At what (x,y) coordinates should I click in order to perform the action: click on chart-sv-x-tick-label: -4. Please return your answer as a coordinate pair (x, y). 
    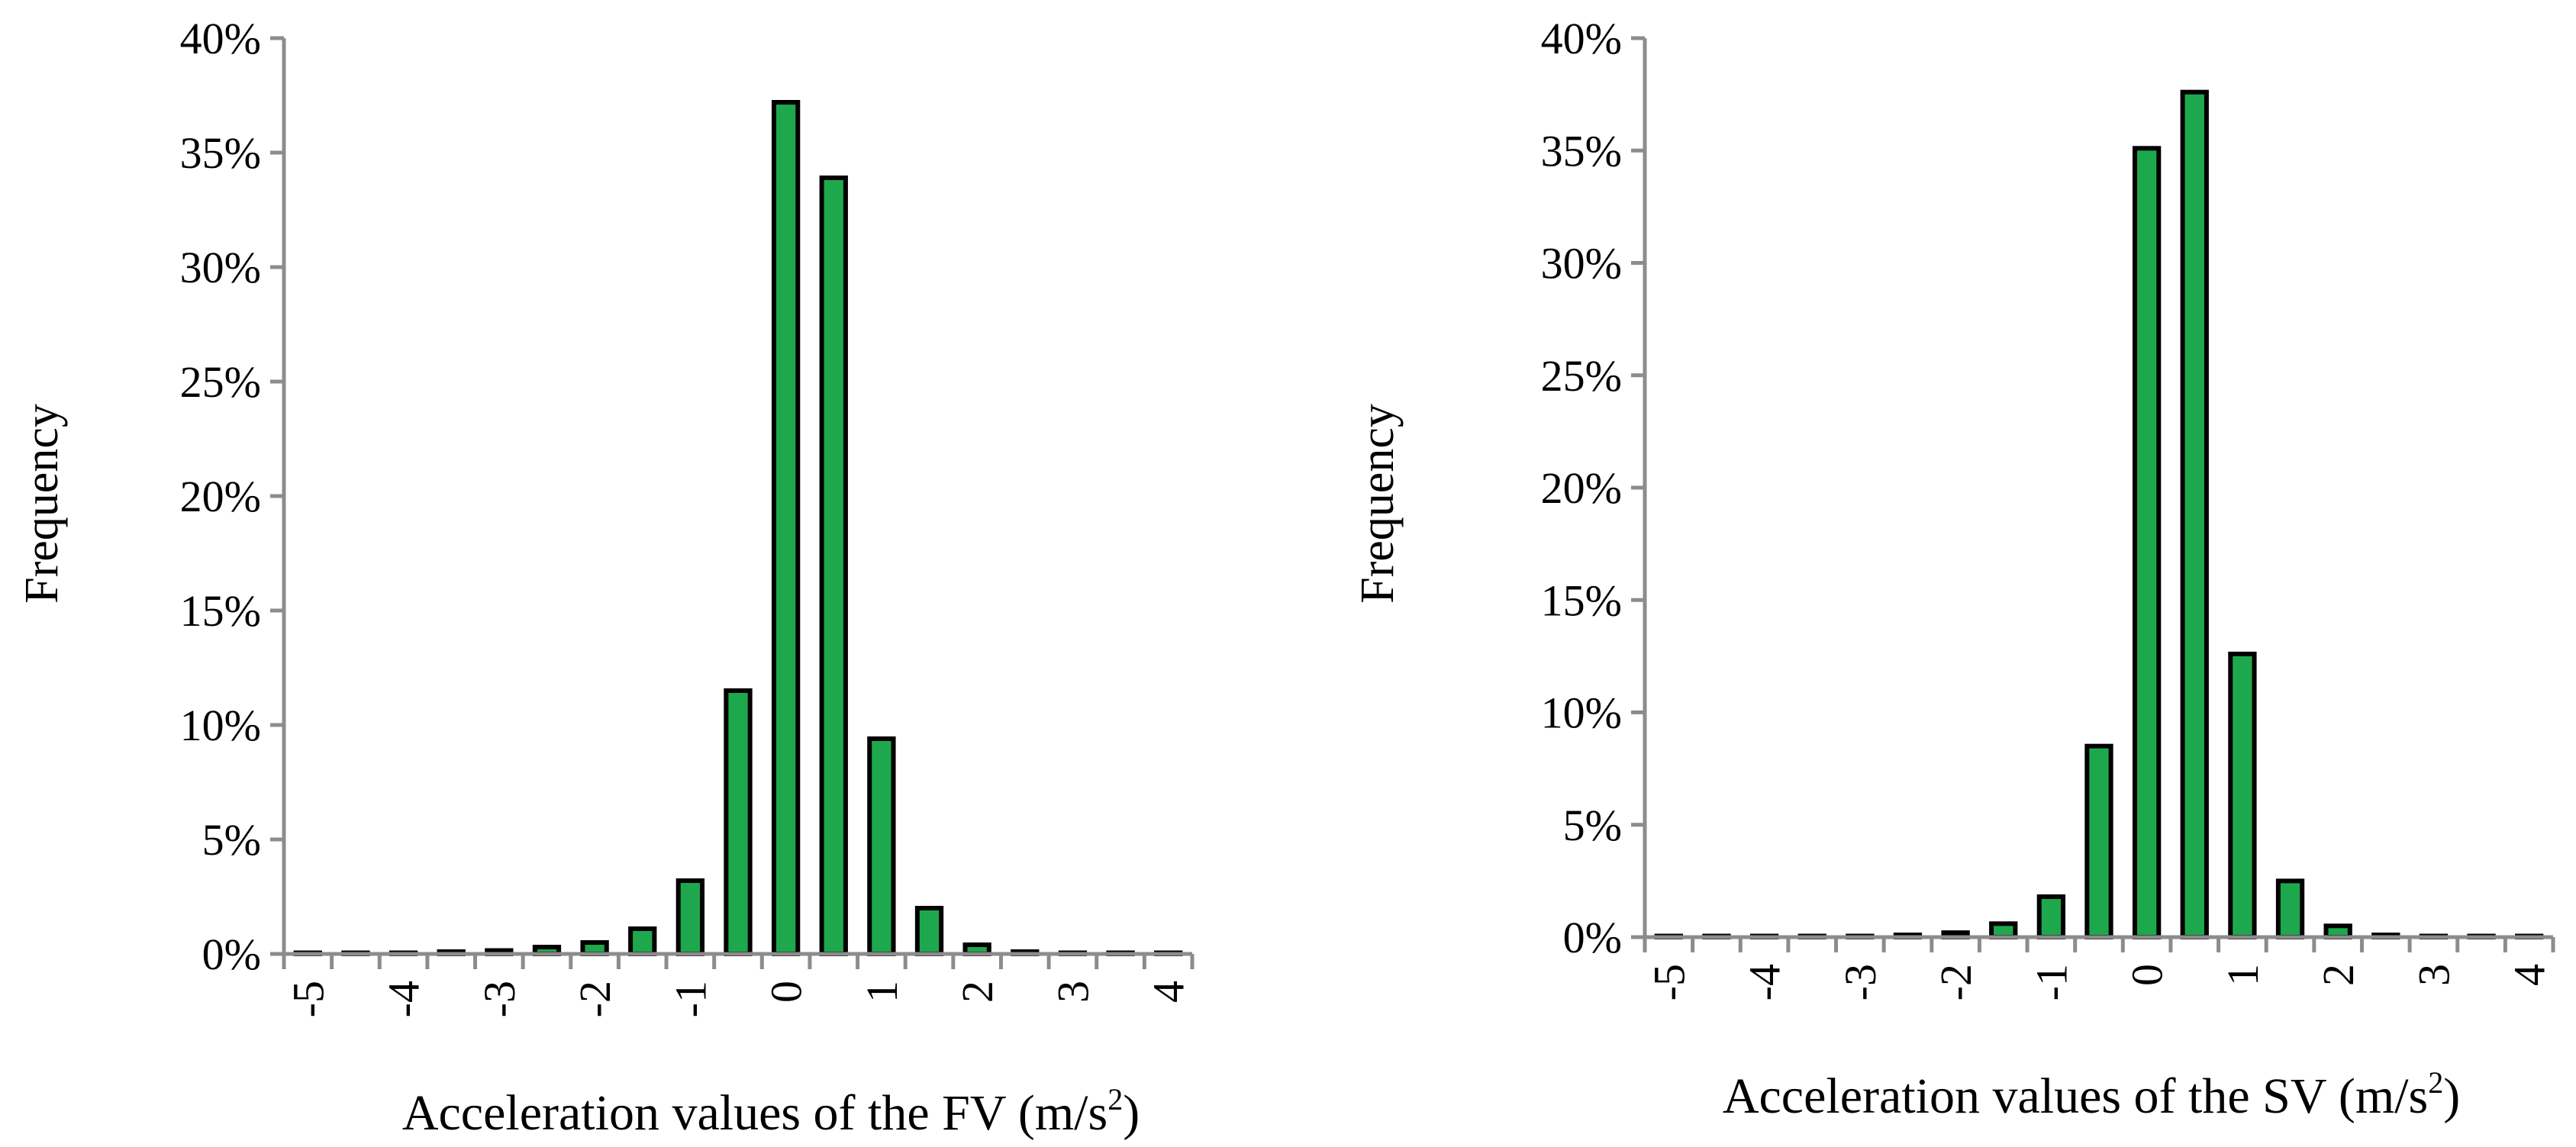
    Looking at the image, I should click on (1765, 982).